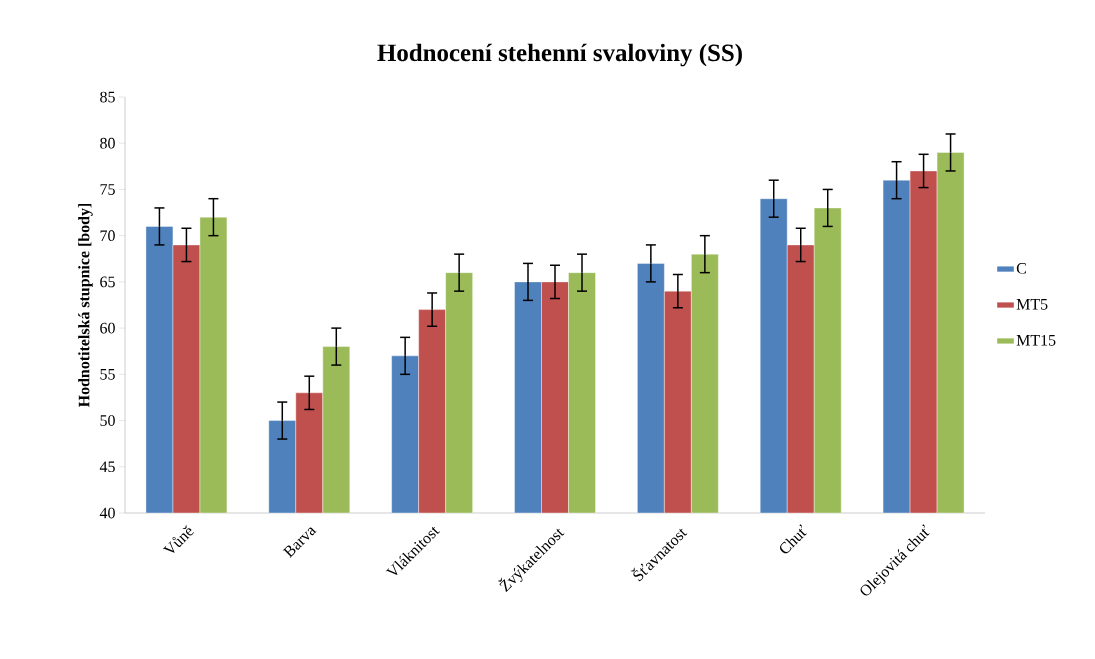  I want to click on y-tick-label: 85, so click(107, 97).